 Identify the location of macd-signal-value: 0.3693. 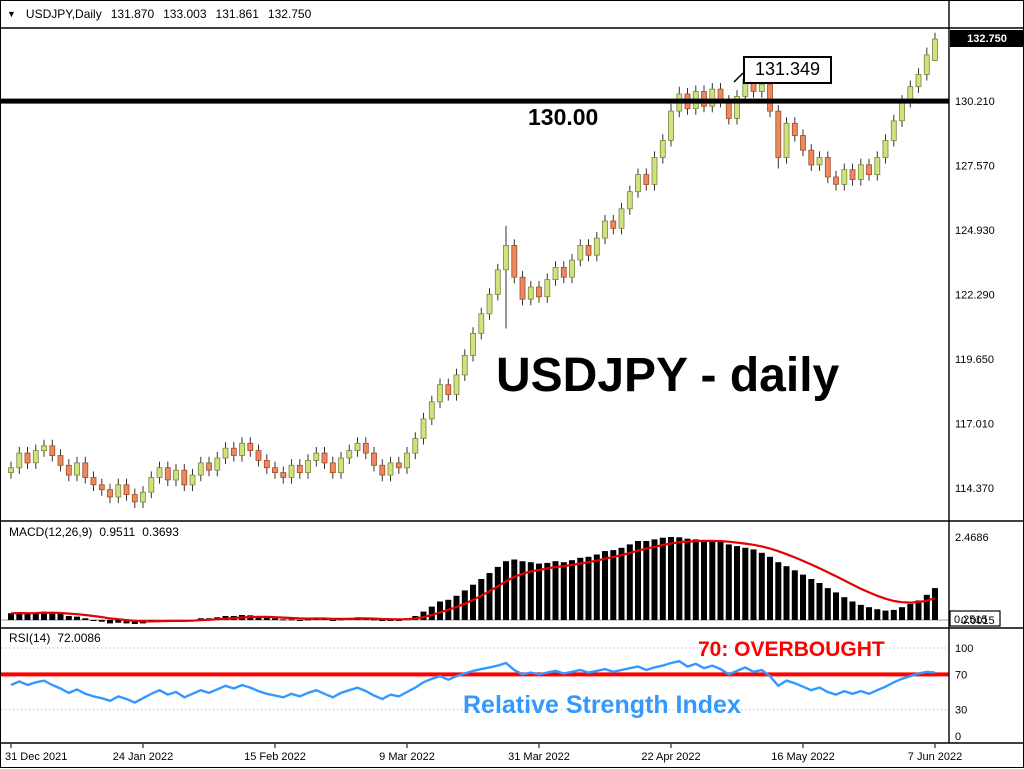
(160, 532).